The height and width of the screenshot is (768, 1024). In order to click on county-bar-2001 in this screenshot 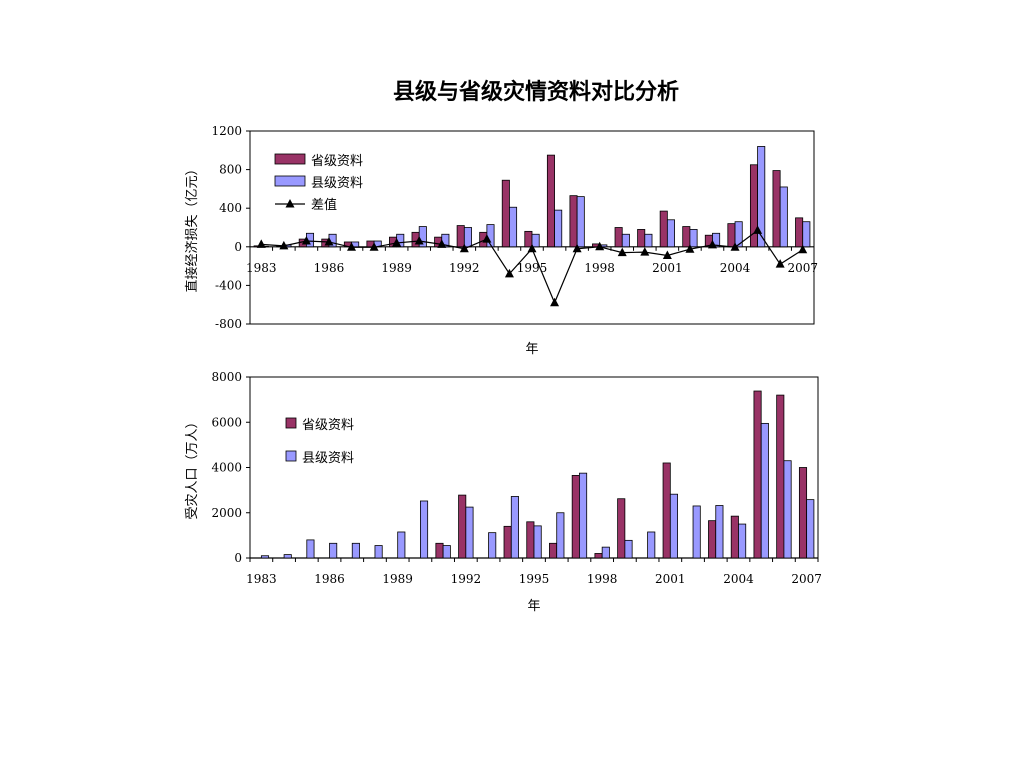, I will do `click(673, 526)`.